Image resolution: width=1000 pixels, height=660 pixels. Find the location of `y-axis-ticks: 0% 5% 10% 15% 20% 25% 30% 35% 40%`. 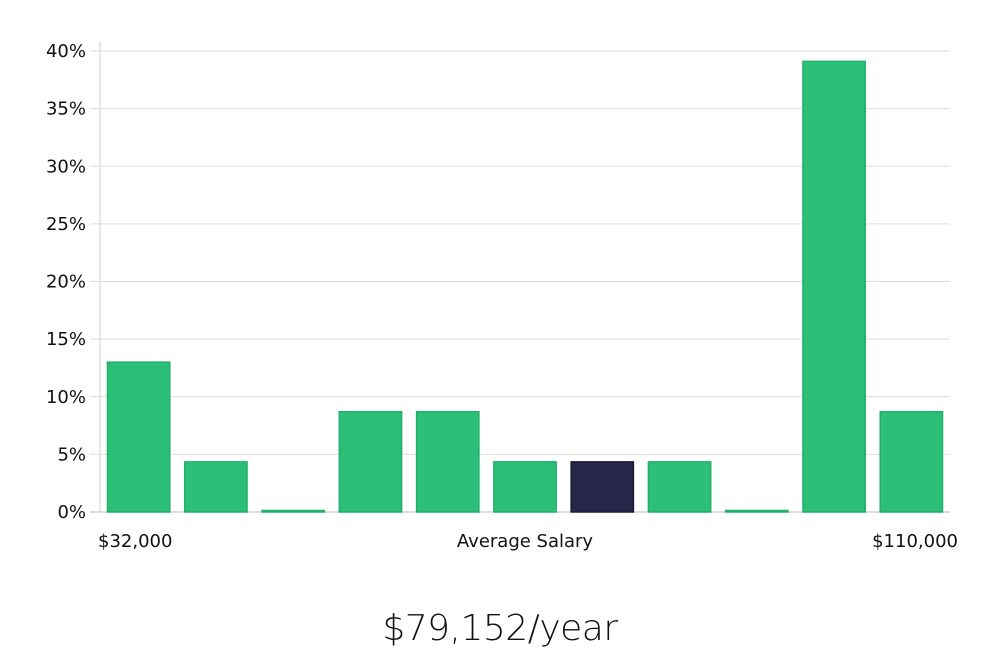

y-axis-ticks: 0% 5% 10% 15% 20% 25% 30% 35% 40% is located at coordinates (66, 282).